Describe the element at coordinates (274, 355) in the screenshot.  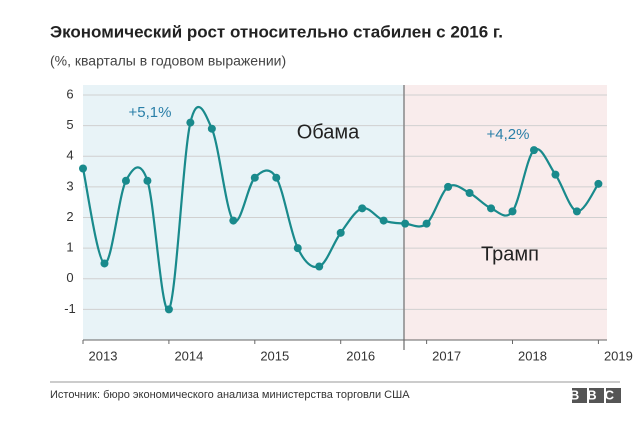
I see `x-tick-label: 2015` at that location.